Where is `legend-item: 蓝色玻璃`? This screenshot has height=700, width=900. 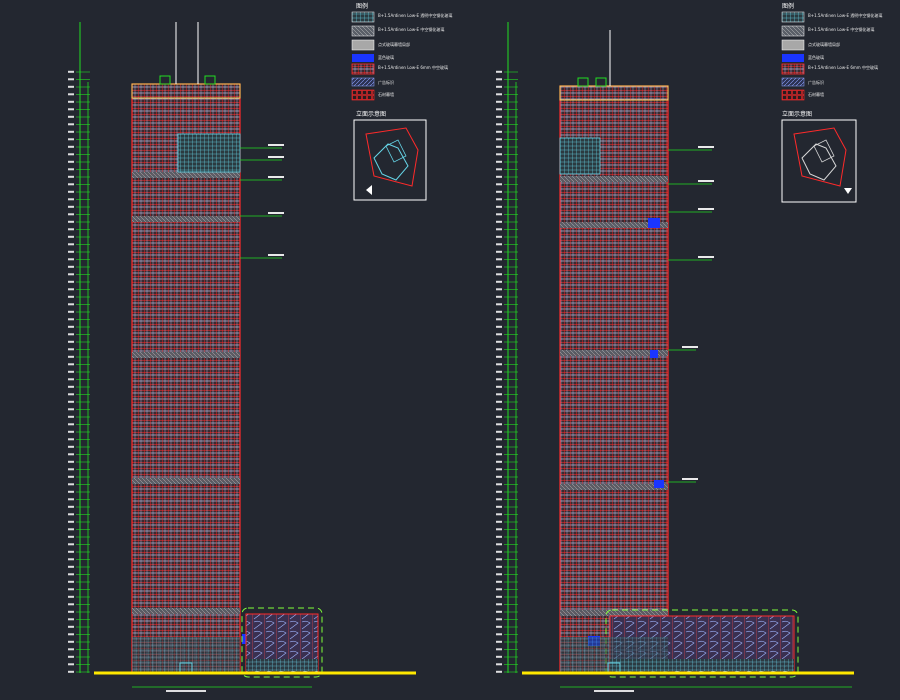
legend-item: 蓝色玻璃 is located at coordinates (803, 58).